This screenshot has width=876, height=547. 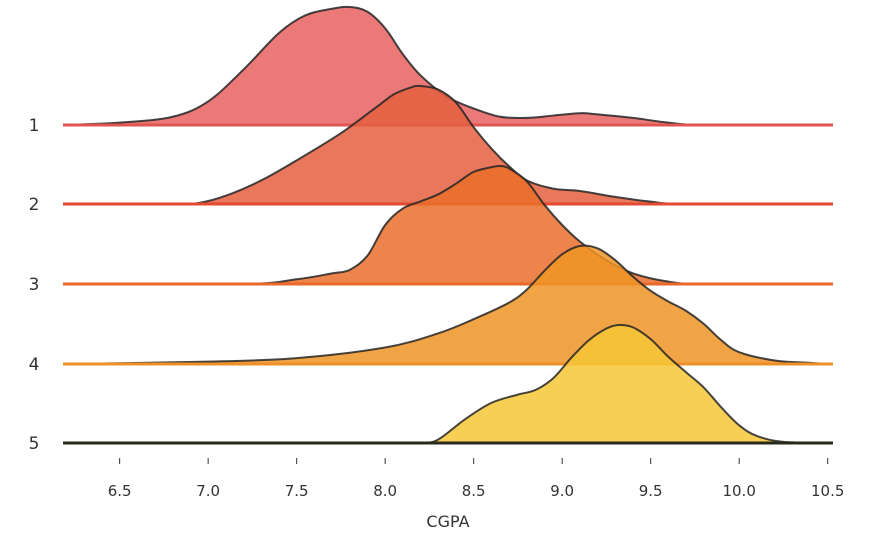 What do you see at coordinates (34, 365) in the screenshot?
I see `ridge-label-4: 4` at bounding box center [34, 365].